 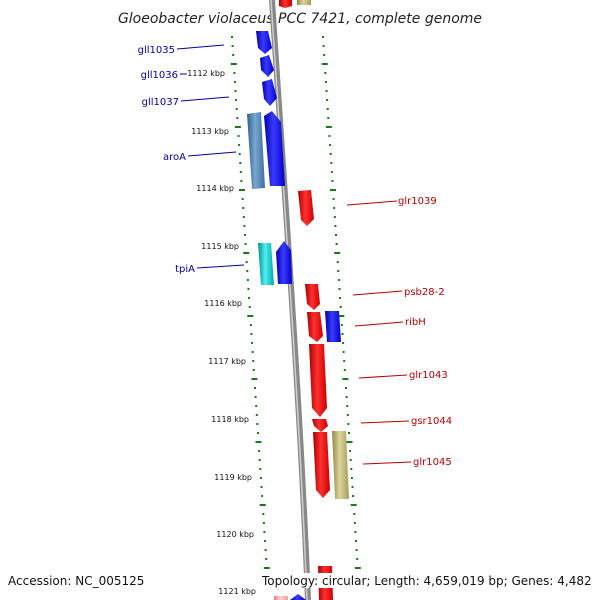 I want to click on genome-backbone, so click(x=290, y=300).